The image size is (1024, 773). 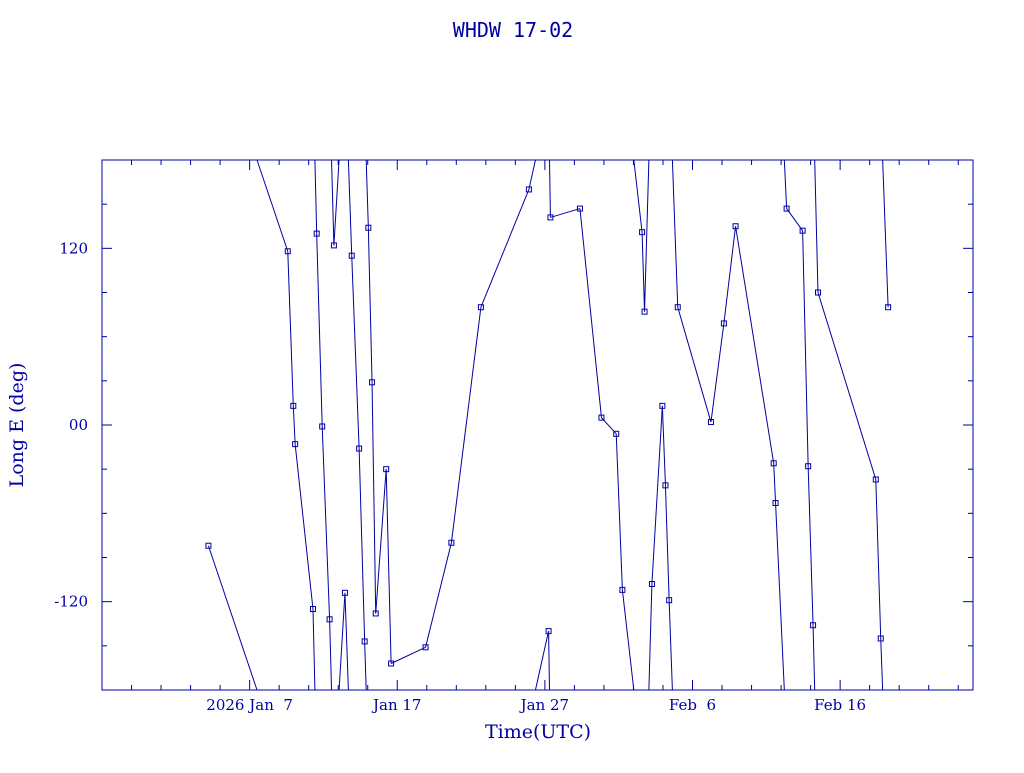 What do you see at coordinates (73, 248) in the screenshot?
I see `y-tick-label: 120` at bounding box center [73, 248].